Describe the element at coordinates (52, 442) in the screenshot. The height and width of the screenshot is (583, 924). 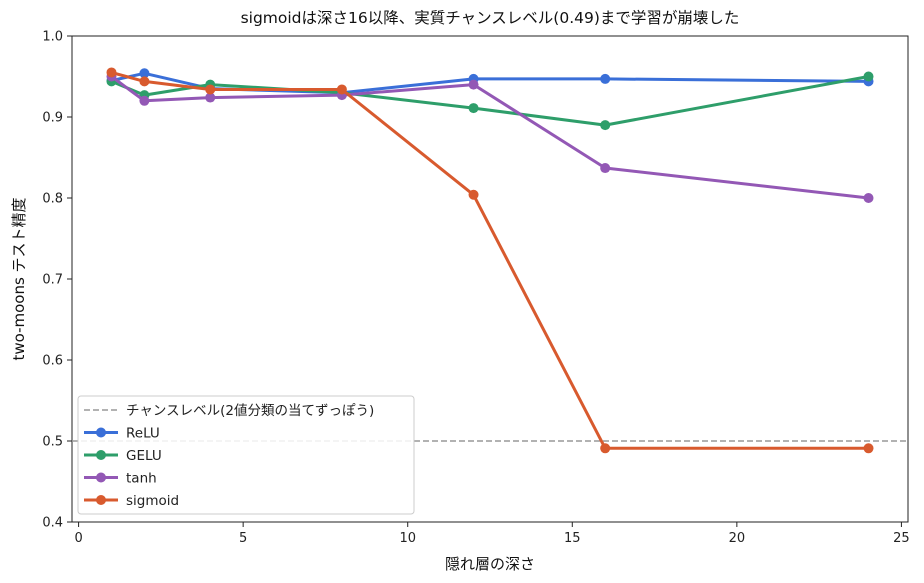
I see `y-tick-label: 0.5` at that location.